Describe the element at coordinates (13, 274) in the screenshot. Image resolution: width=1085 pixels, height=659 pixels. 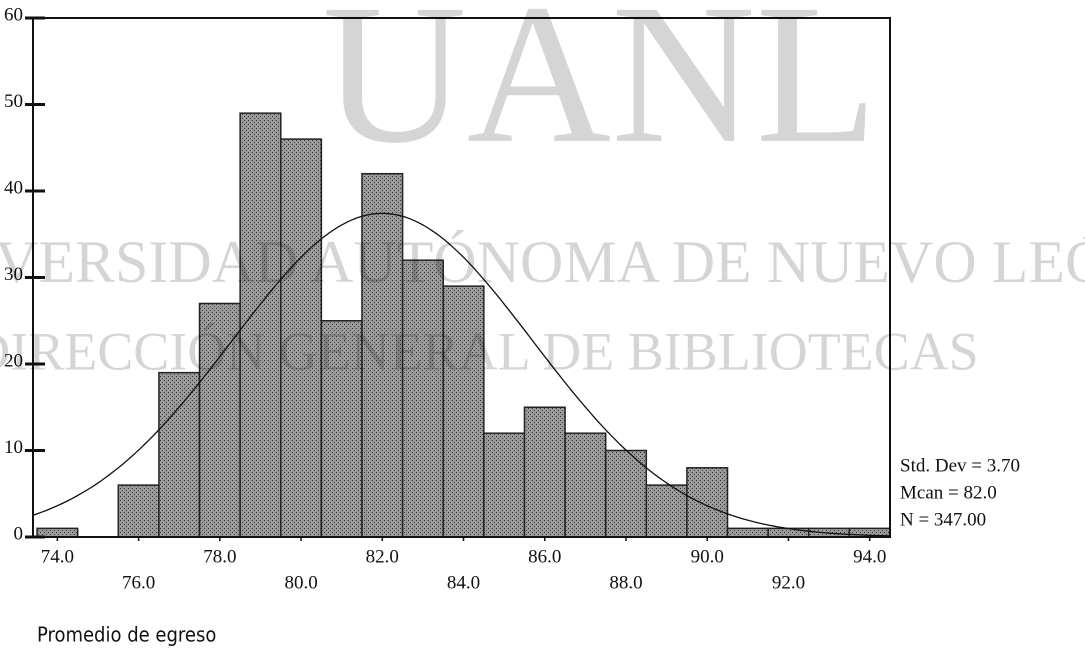
I see `y-tick-label: 30` at that location.